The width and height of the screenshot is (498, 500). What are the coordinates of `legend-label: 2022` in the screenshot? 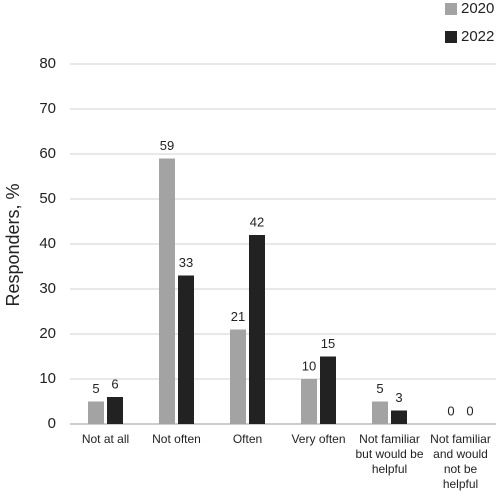 It's located at (477, 36).